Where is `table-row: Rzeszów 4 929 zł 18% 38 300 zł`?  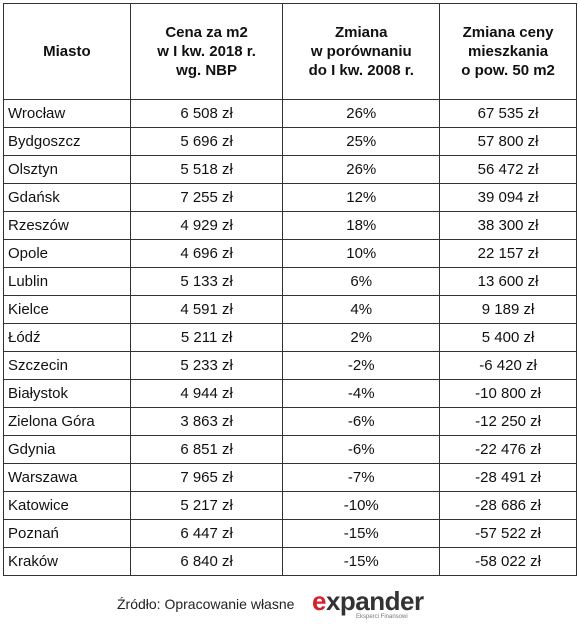 table-row: Rzeszów 4 929 zł 18% 38 300 zł is located at coordinates (290, 225).